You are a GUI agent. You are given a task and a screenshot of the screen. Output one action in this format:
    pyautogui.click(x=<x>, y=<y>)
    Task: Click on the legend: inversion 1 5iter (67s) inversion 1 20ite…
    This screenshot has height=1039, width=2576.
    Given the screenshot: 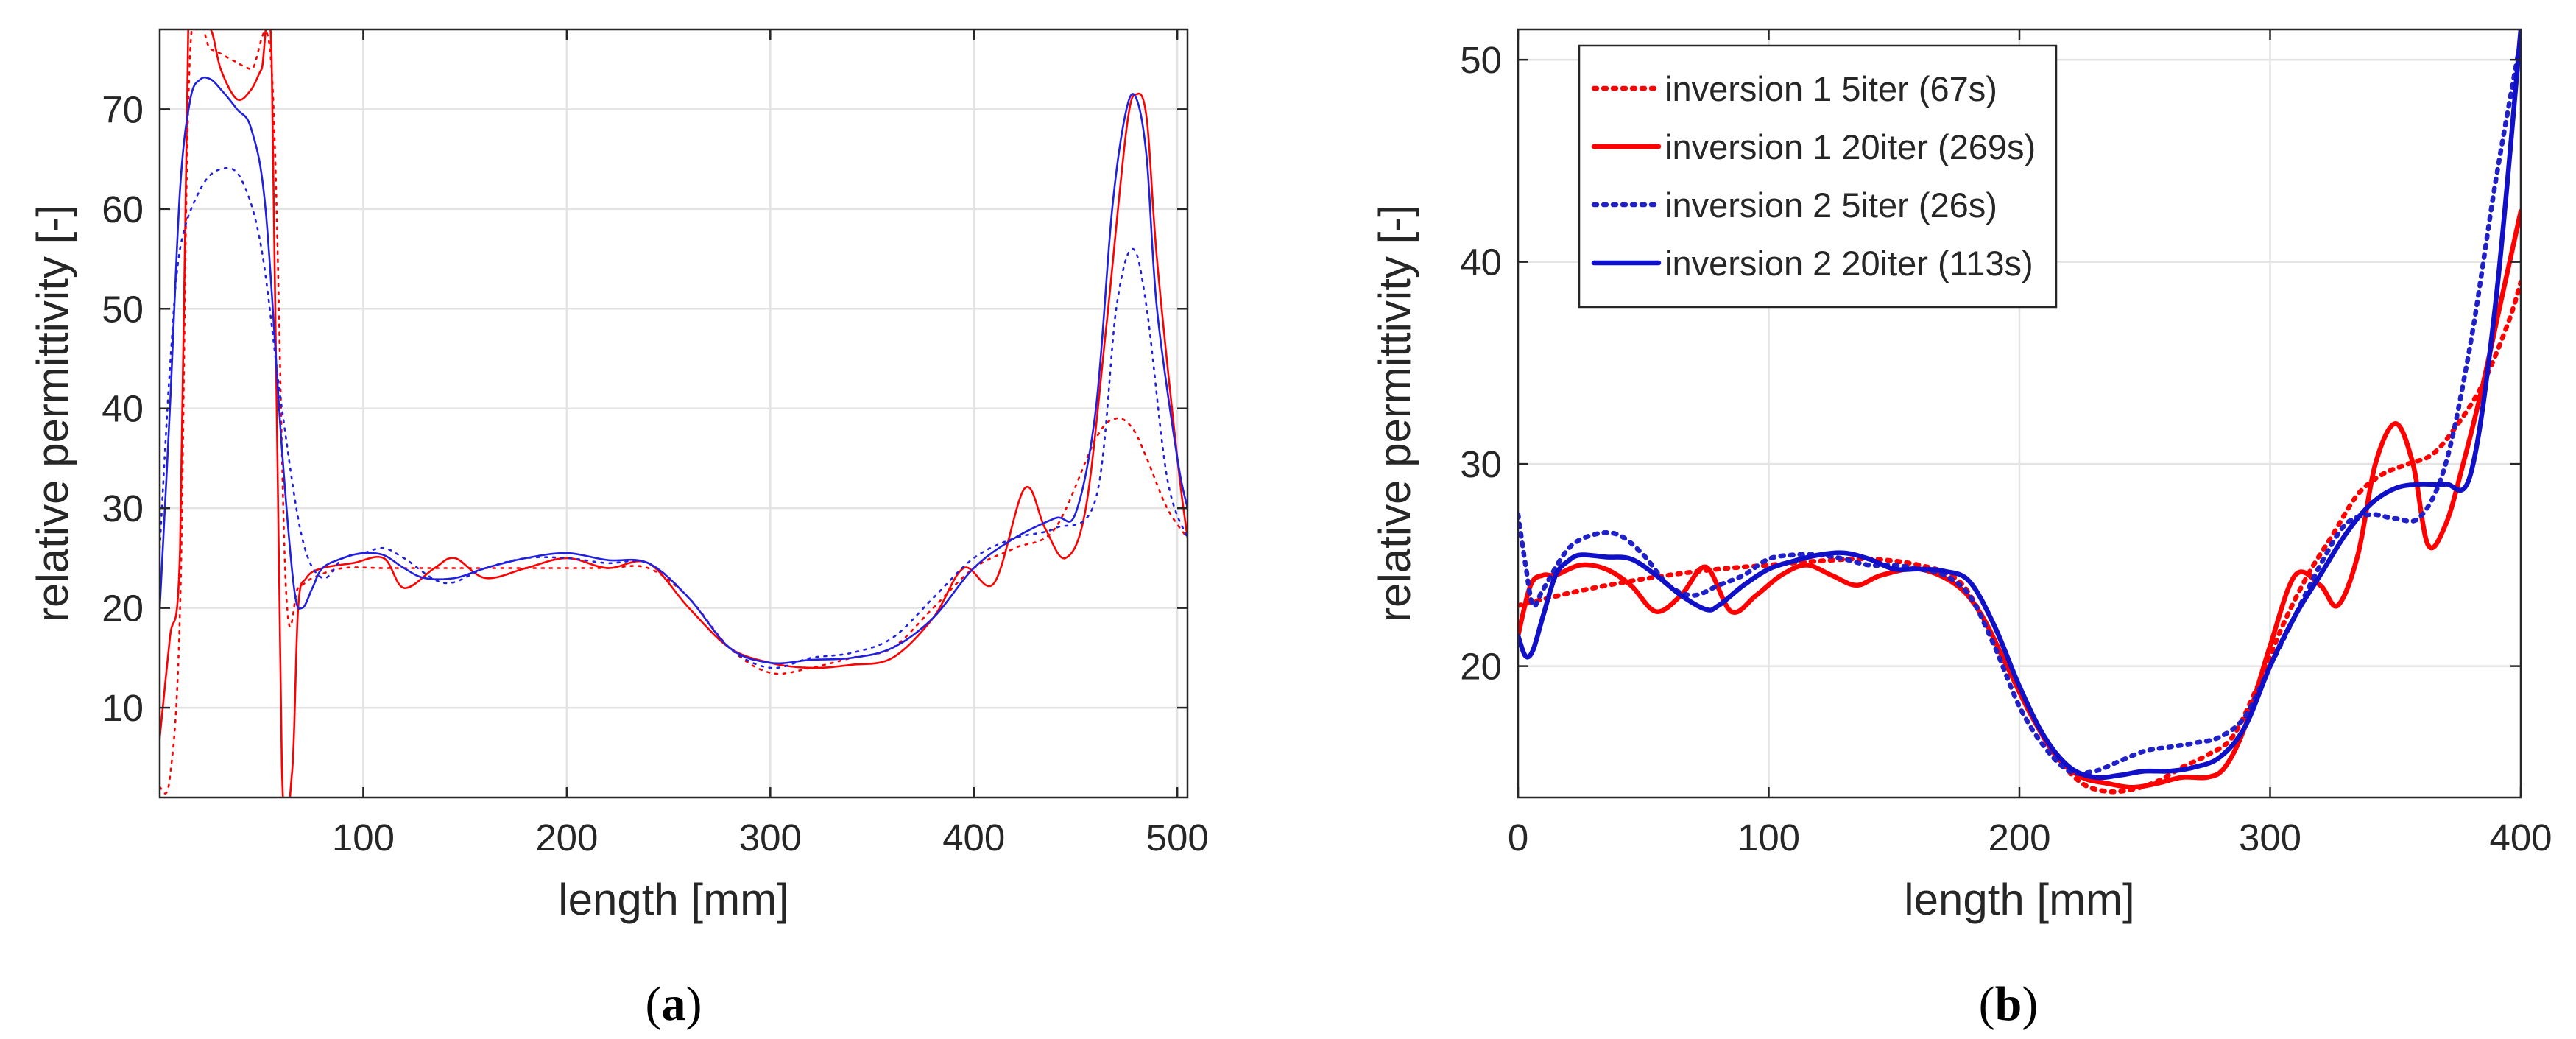 What is the action you would take?
    pyautogui.click(x=1818, y=176)
    